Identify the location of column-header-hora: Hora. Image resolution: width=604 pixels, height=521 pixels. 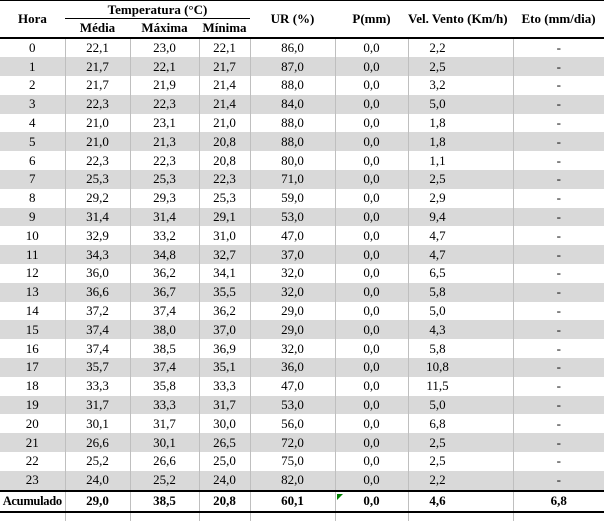
(32, 19).